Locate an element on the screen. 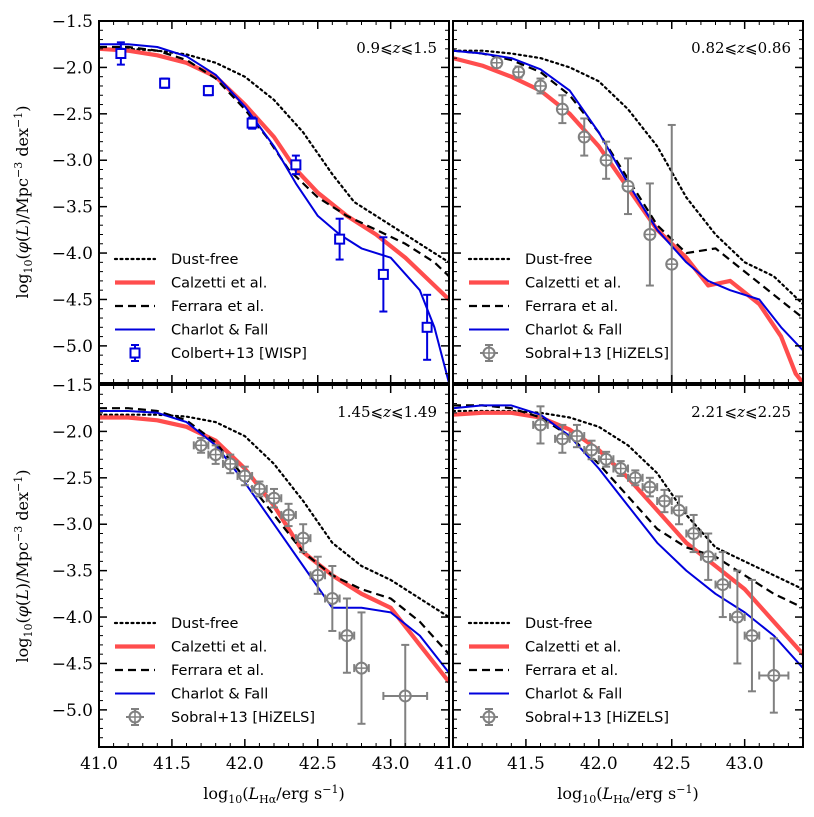  x-tick-label: 41.0 is located at coordinates (99, 764).